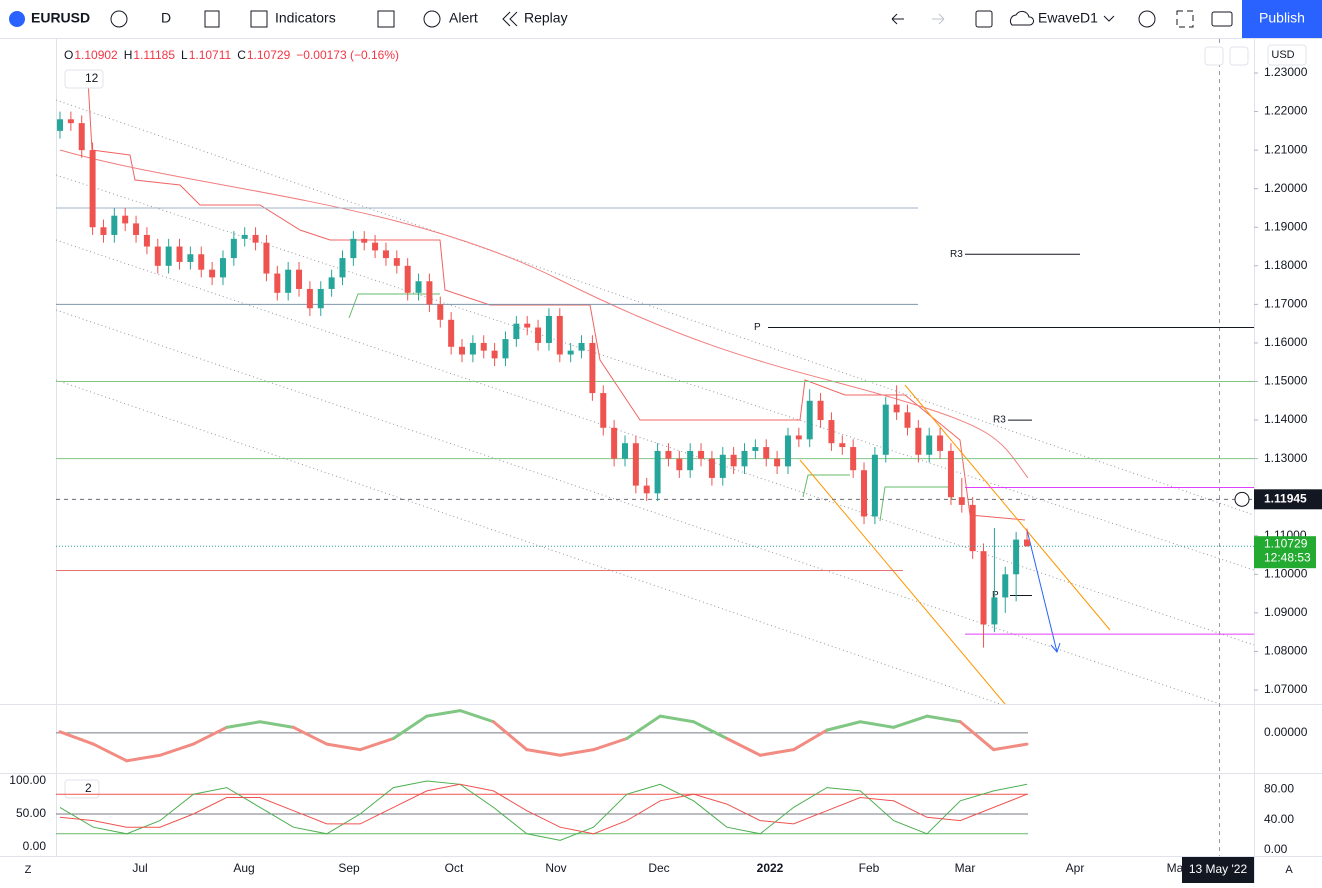  What do you see at coordinates (984, 19) in the screenshot?
I see `fullscreen-toggle` at bounding box center [984, 19].